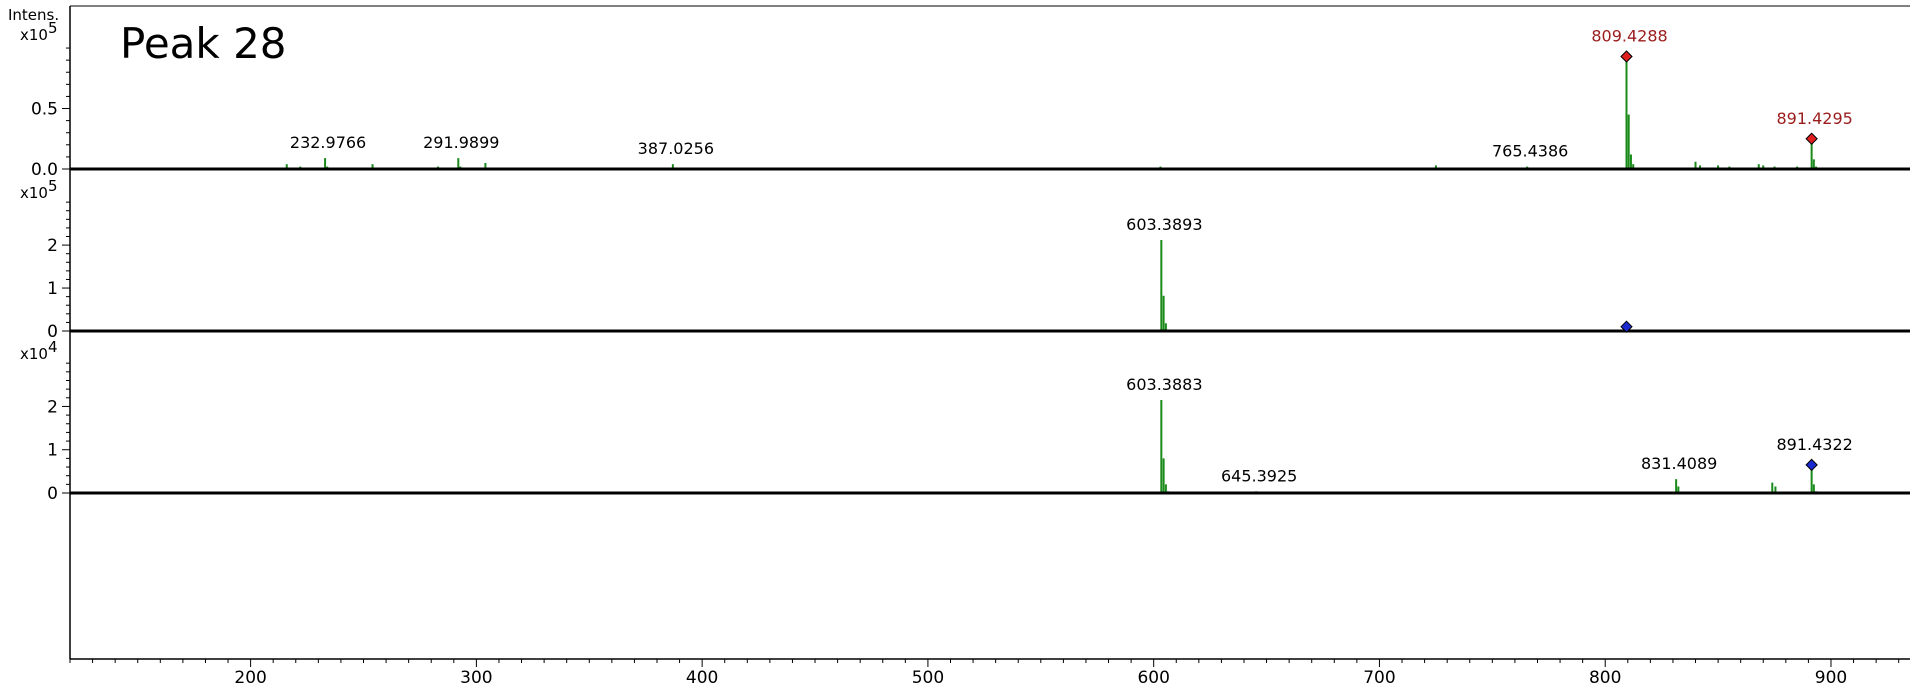 Image resolution: width=1910 pixels, height=688 pixels. Describe the element at coordinates (1164, 384) in the screenshot. I see `peak-label: 603.3883` at that location.